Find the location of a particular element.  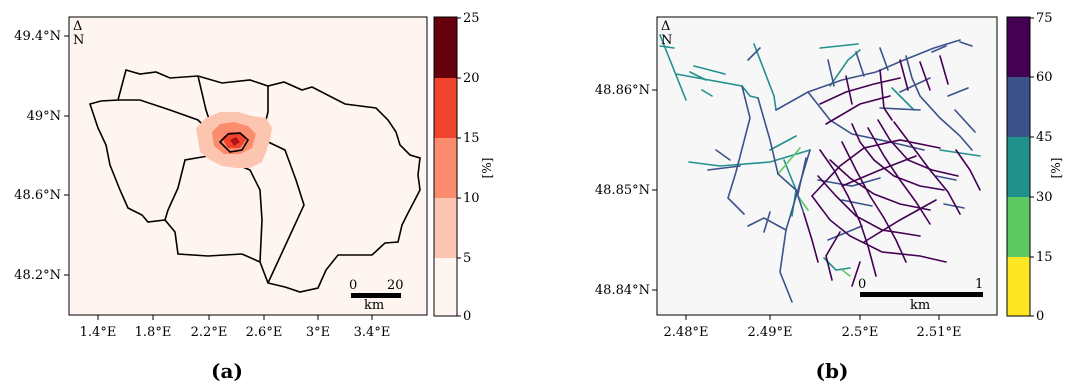

panel-a-xtick-3: 2.6°E is located at coordinates (264, 332).